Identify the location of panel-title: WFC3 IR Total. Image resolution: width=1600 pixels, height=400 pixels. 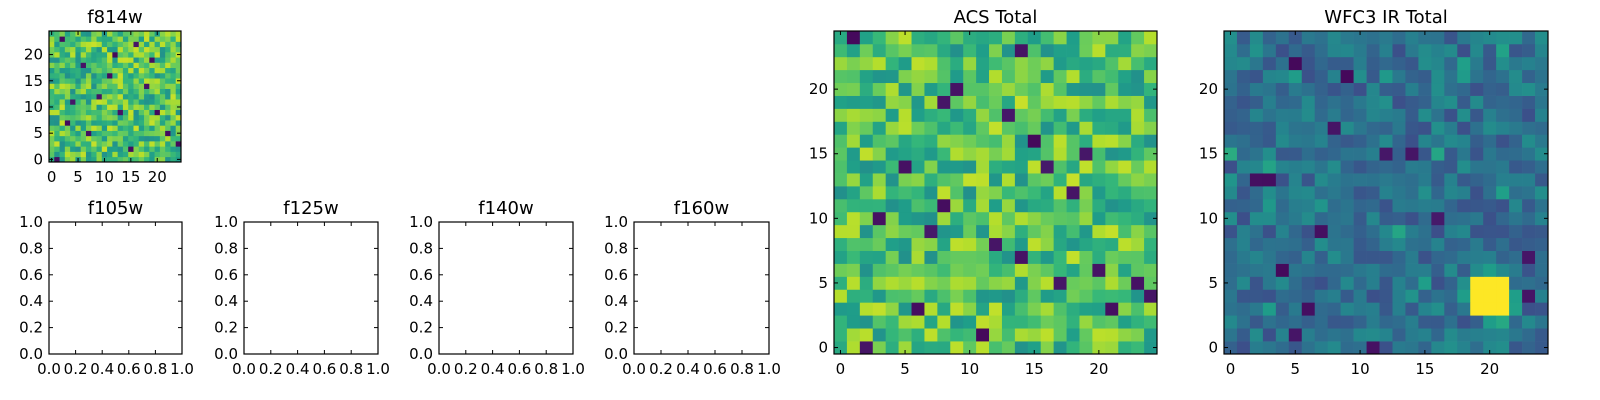
(1385, 17).